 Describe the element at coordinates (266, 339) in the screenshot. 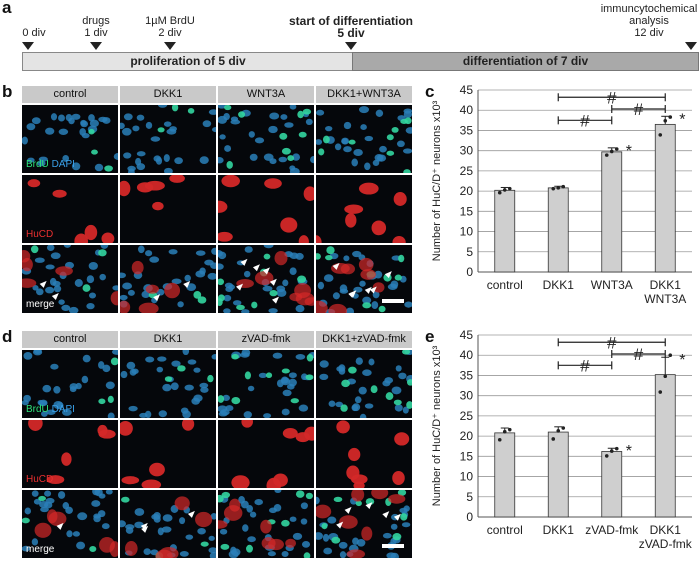

I see `column-header-zvad-fmk: zVAD-fmk` at that location.